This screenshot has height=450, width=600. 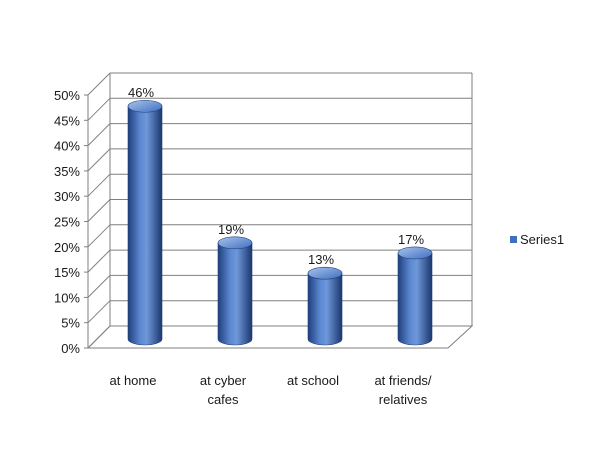 I want to click on x-category-label: at school, so click(x=313, y=380).